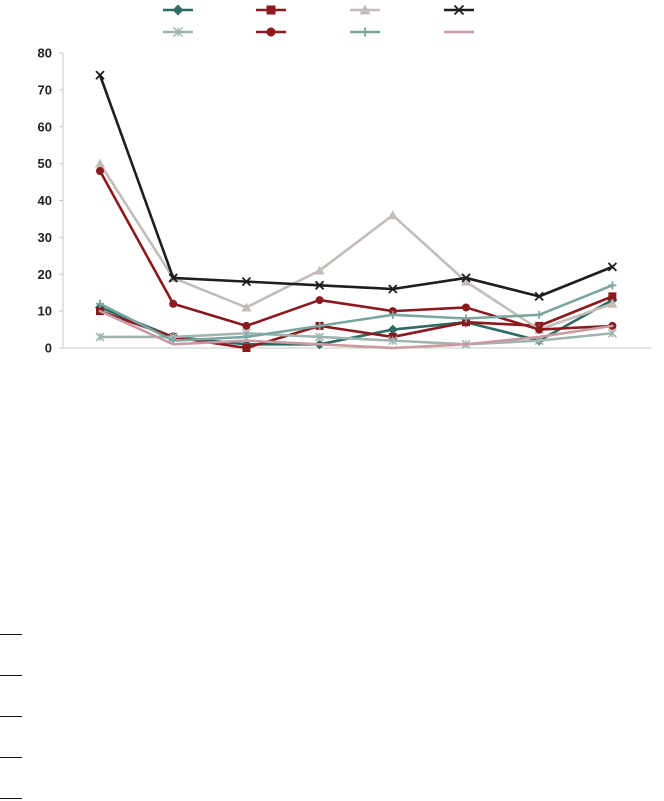  Describe the element at coordinates (318, 21) in the screenshot. I see `chart-legend` at that location.